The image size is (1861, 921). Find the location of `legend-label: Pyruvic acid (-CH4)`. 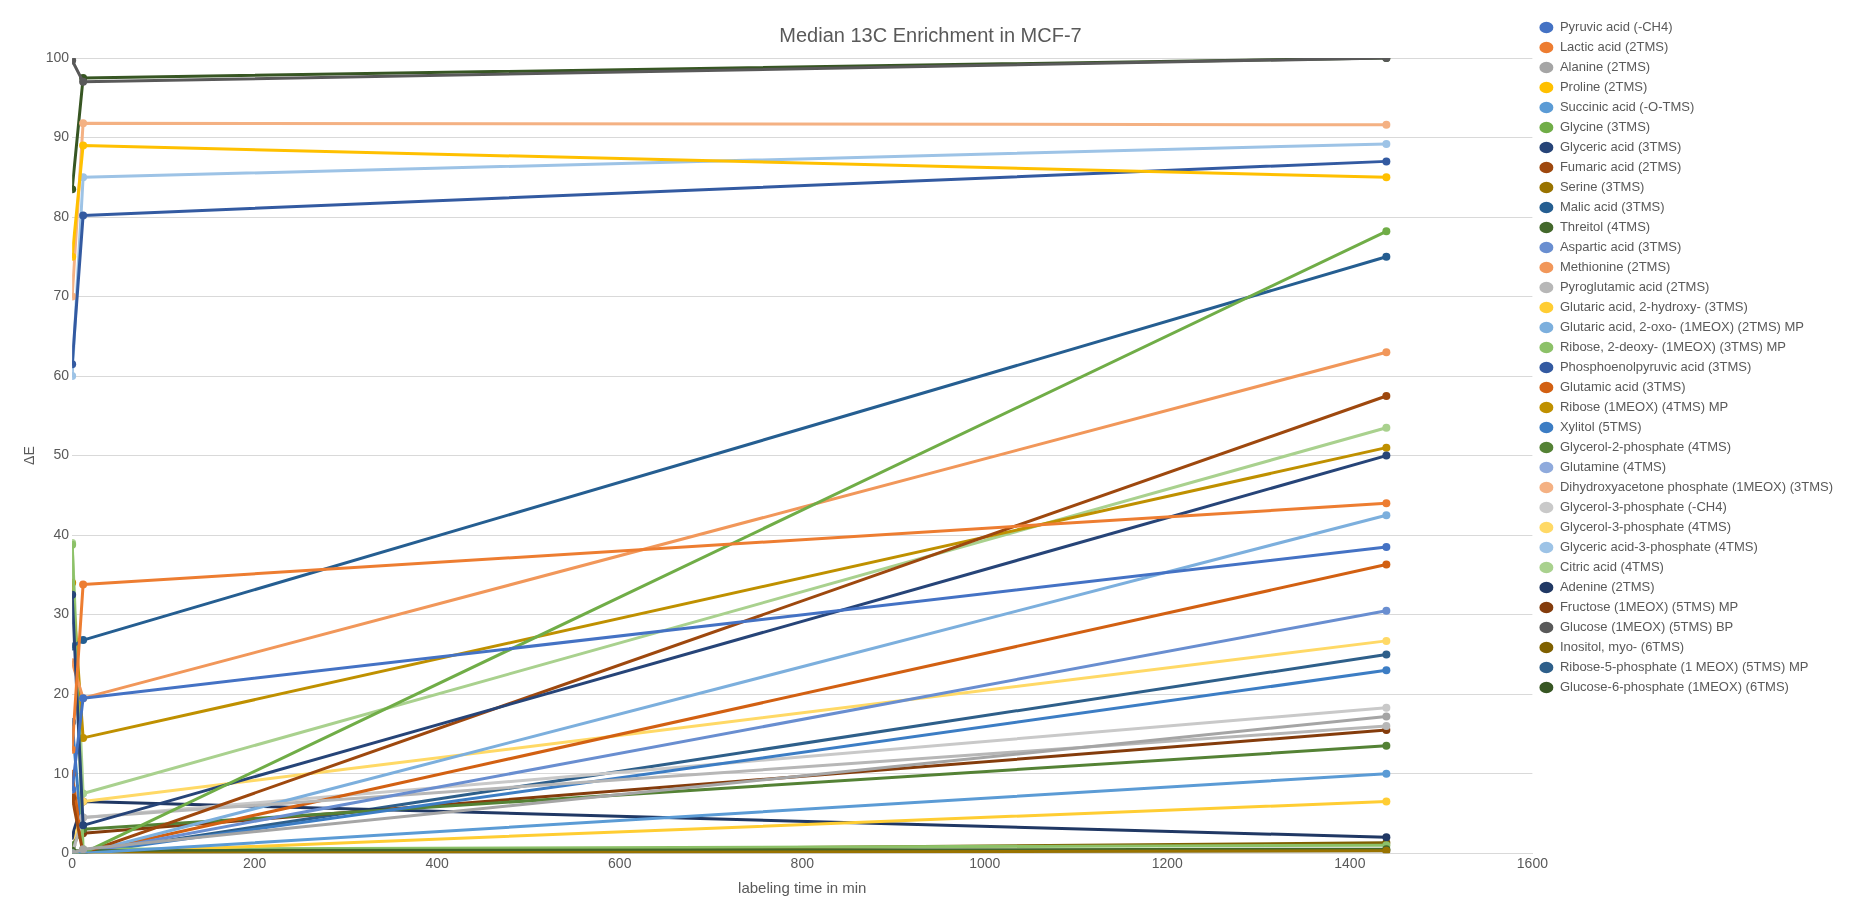

legend-label: Pyruvic acid (-CH4) is located at coordinates (1616, 27).